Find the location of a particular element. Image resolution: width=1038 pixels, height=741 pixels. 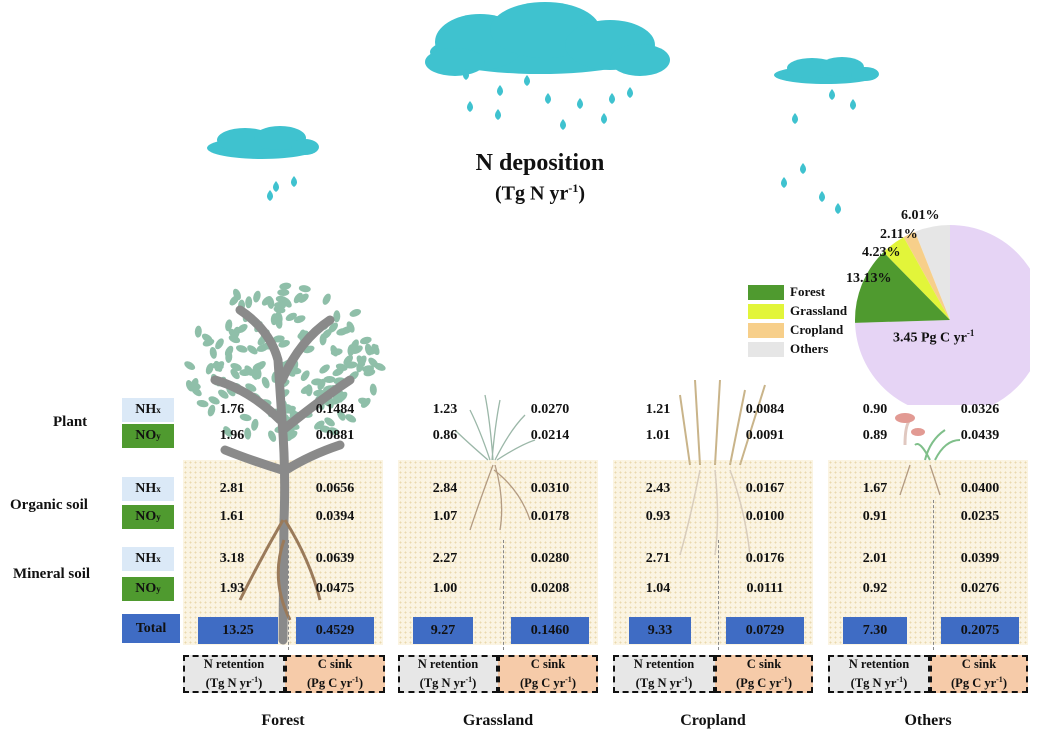

others-plant-nh-n: 0.90 is located at coordinates (875, 409).